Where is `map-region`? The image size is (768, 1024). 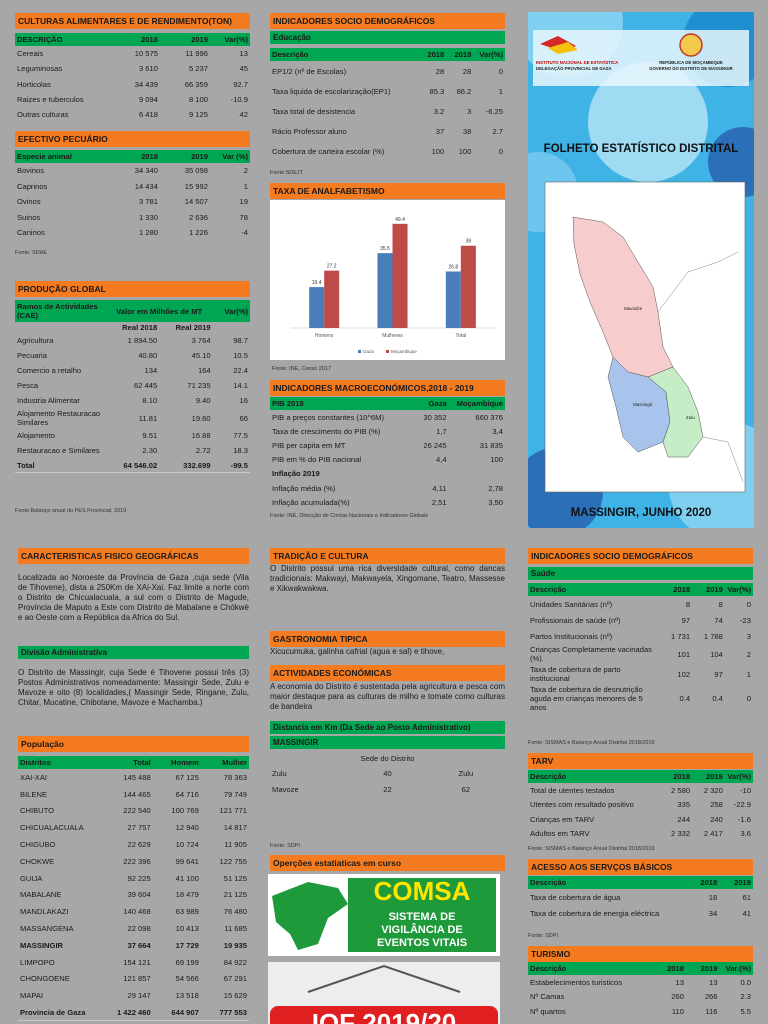
map-region is located at coordinates (675, 412).